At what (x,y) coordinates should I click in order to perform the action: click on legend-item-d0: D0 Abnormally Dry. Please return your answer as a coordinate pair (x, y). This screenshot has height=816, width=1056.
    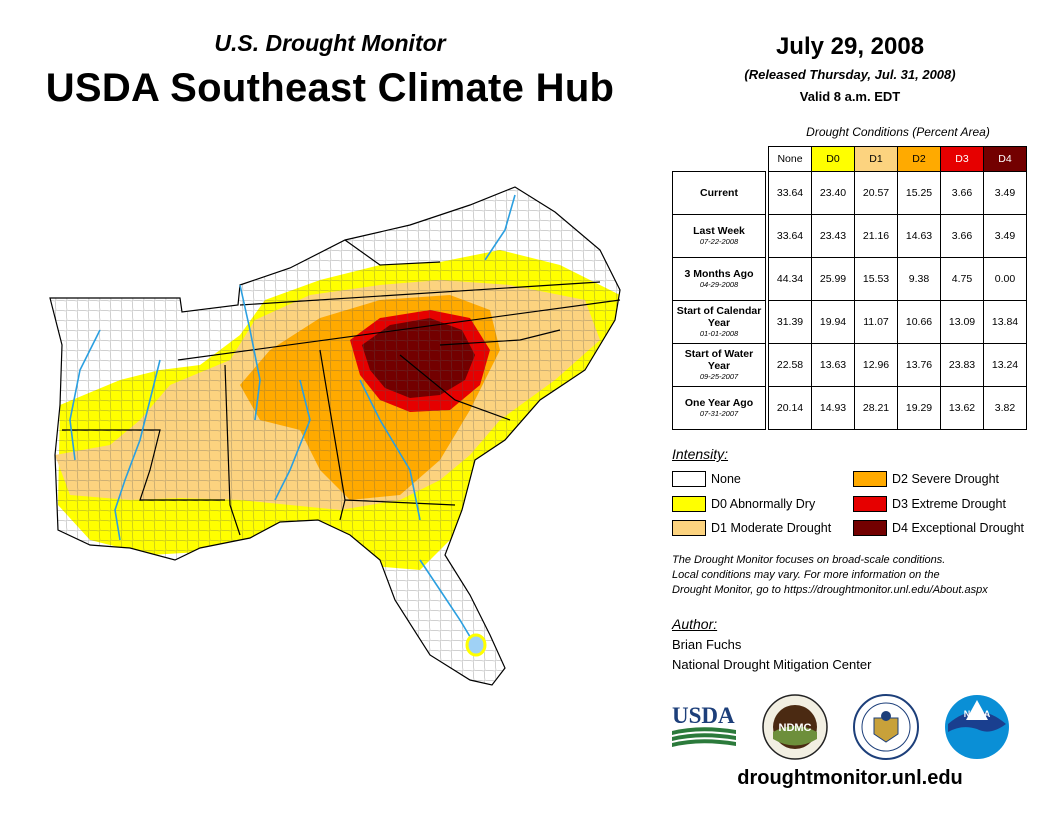
    Looking at the image, I should click on (743, 504).